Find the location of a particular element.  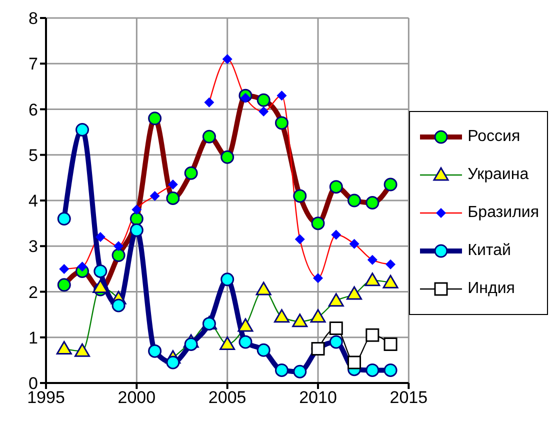

y-tick-label: 7 is located at coordinates (33, 64).